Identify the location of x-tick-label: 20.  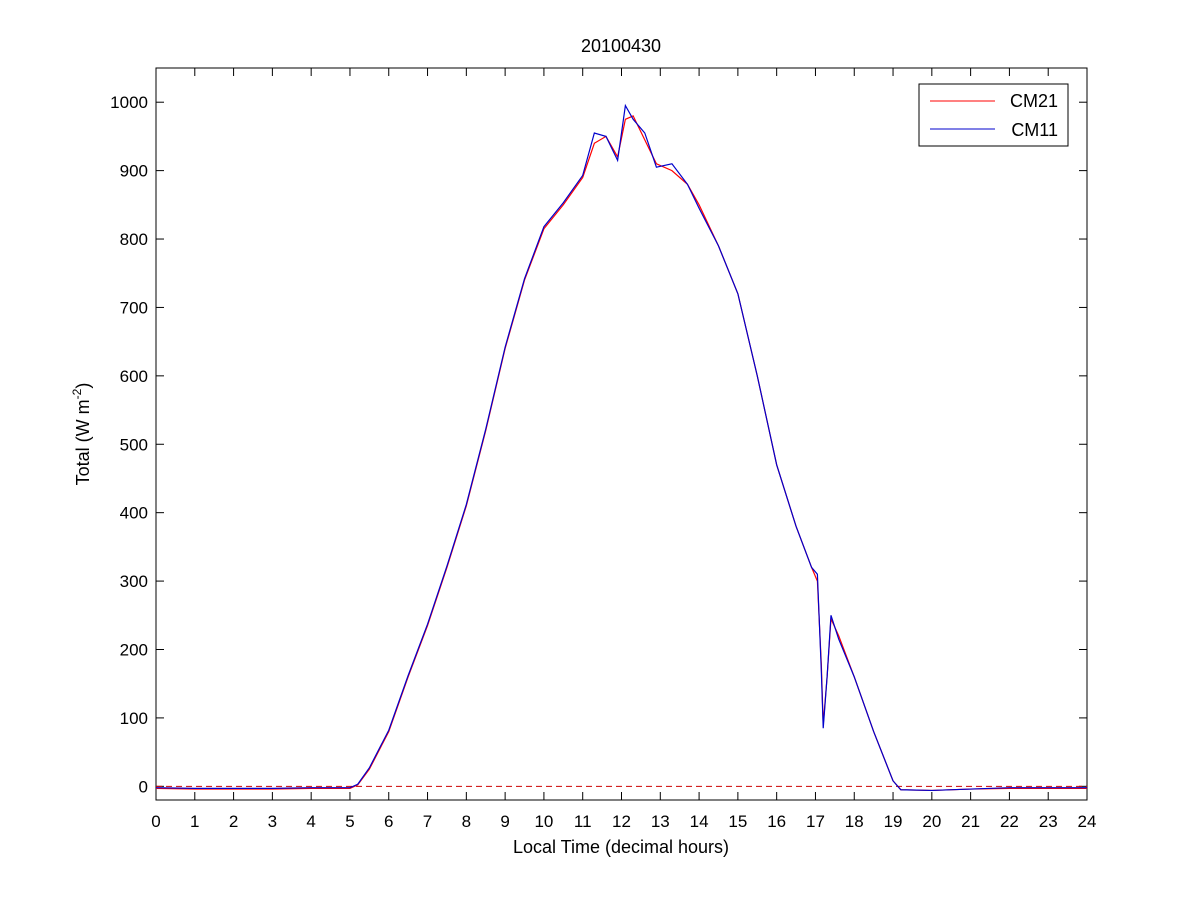
(931, 821).